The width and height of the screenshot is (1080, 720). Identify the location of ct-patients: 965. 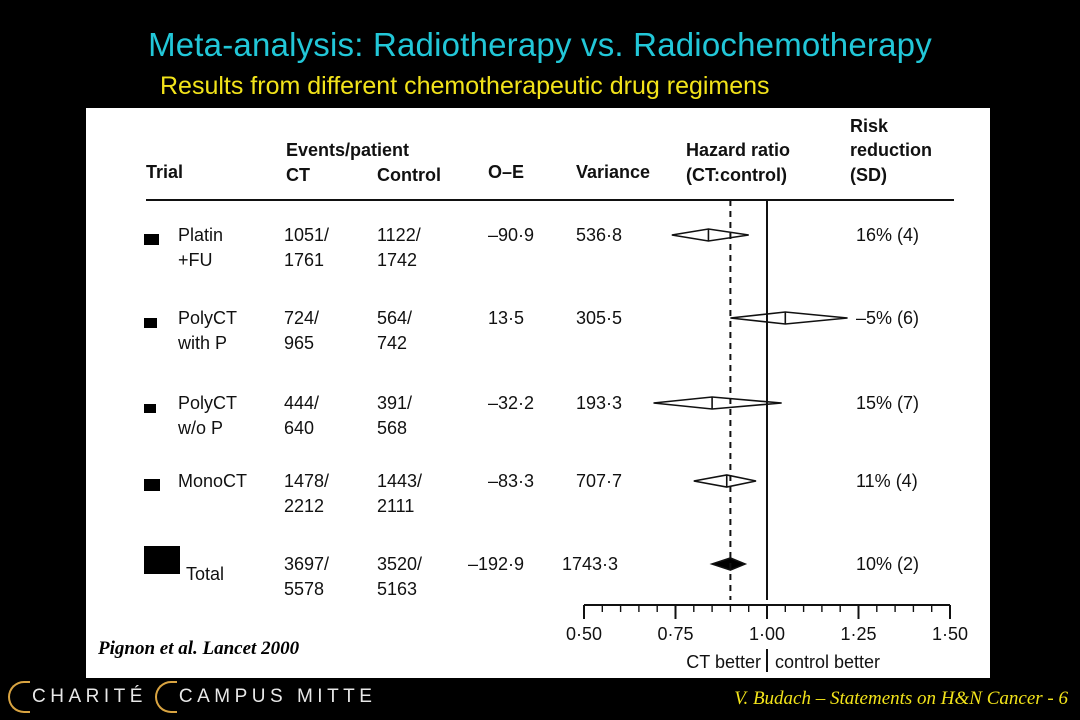
(299, 343).